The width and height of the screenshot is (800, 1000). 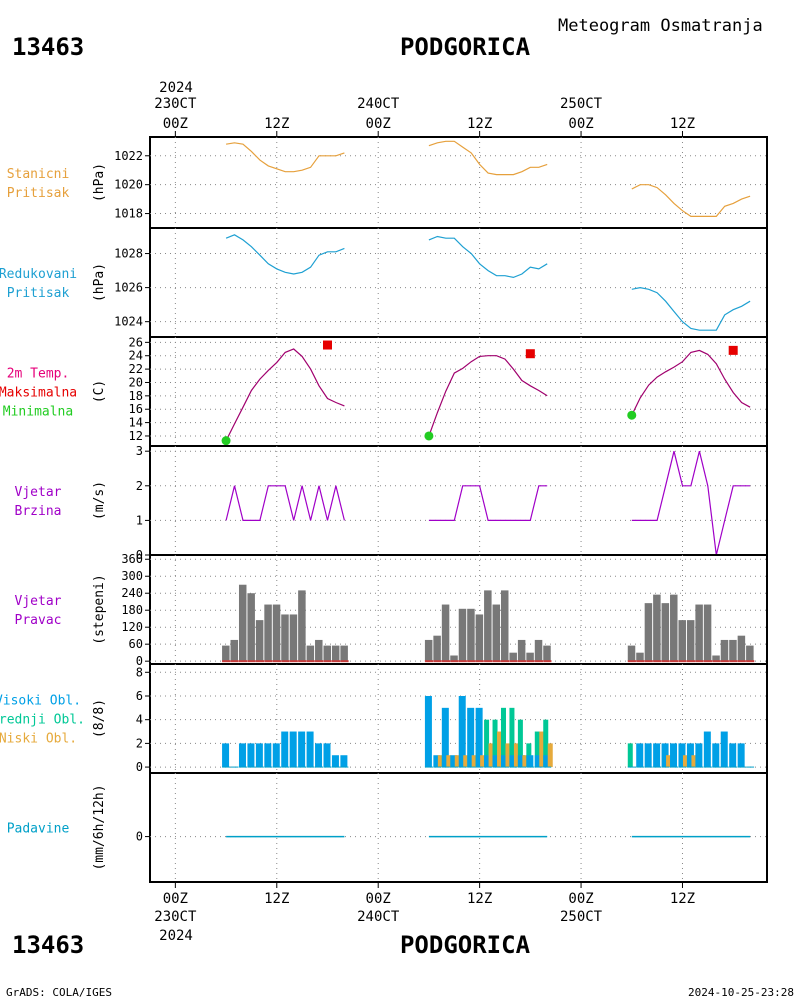 What do you see at coordinates (99, 182) in the screenshot?
I see `y-axis-label: (hPa)` at bounding box center [99, 182].